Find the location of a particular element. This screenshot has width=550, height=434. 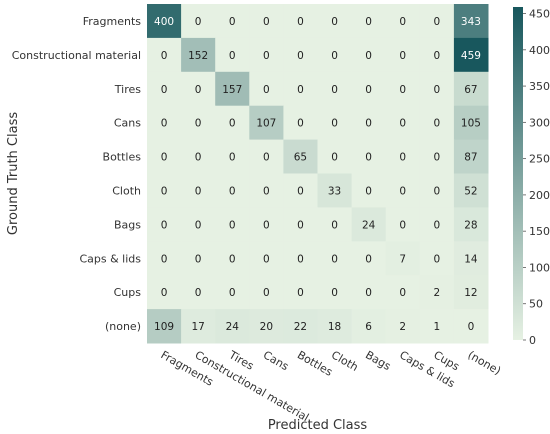

cell-value-label: 343 is located at coordinates (471, 22).